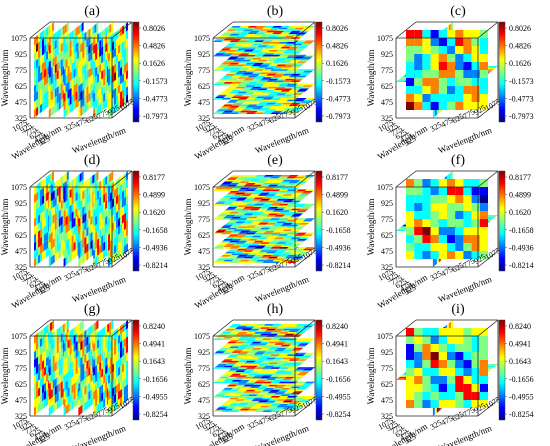 This screenshot has width=550, height=446. Describe the element at coordinates (319, 72) in the screenshot. I see `colorbar` at that location.